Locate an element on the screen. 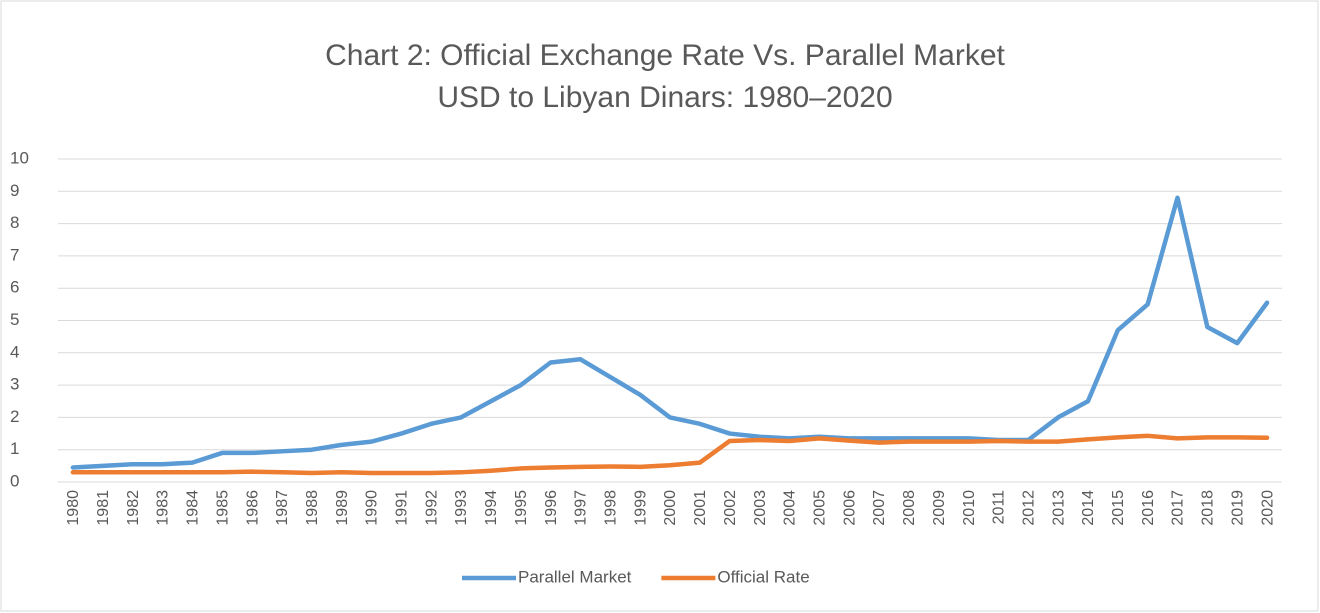  x-tick-label: 2016 is located at coordinates (1148, 508).